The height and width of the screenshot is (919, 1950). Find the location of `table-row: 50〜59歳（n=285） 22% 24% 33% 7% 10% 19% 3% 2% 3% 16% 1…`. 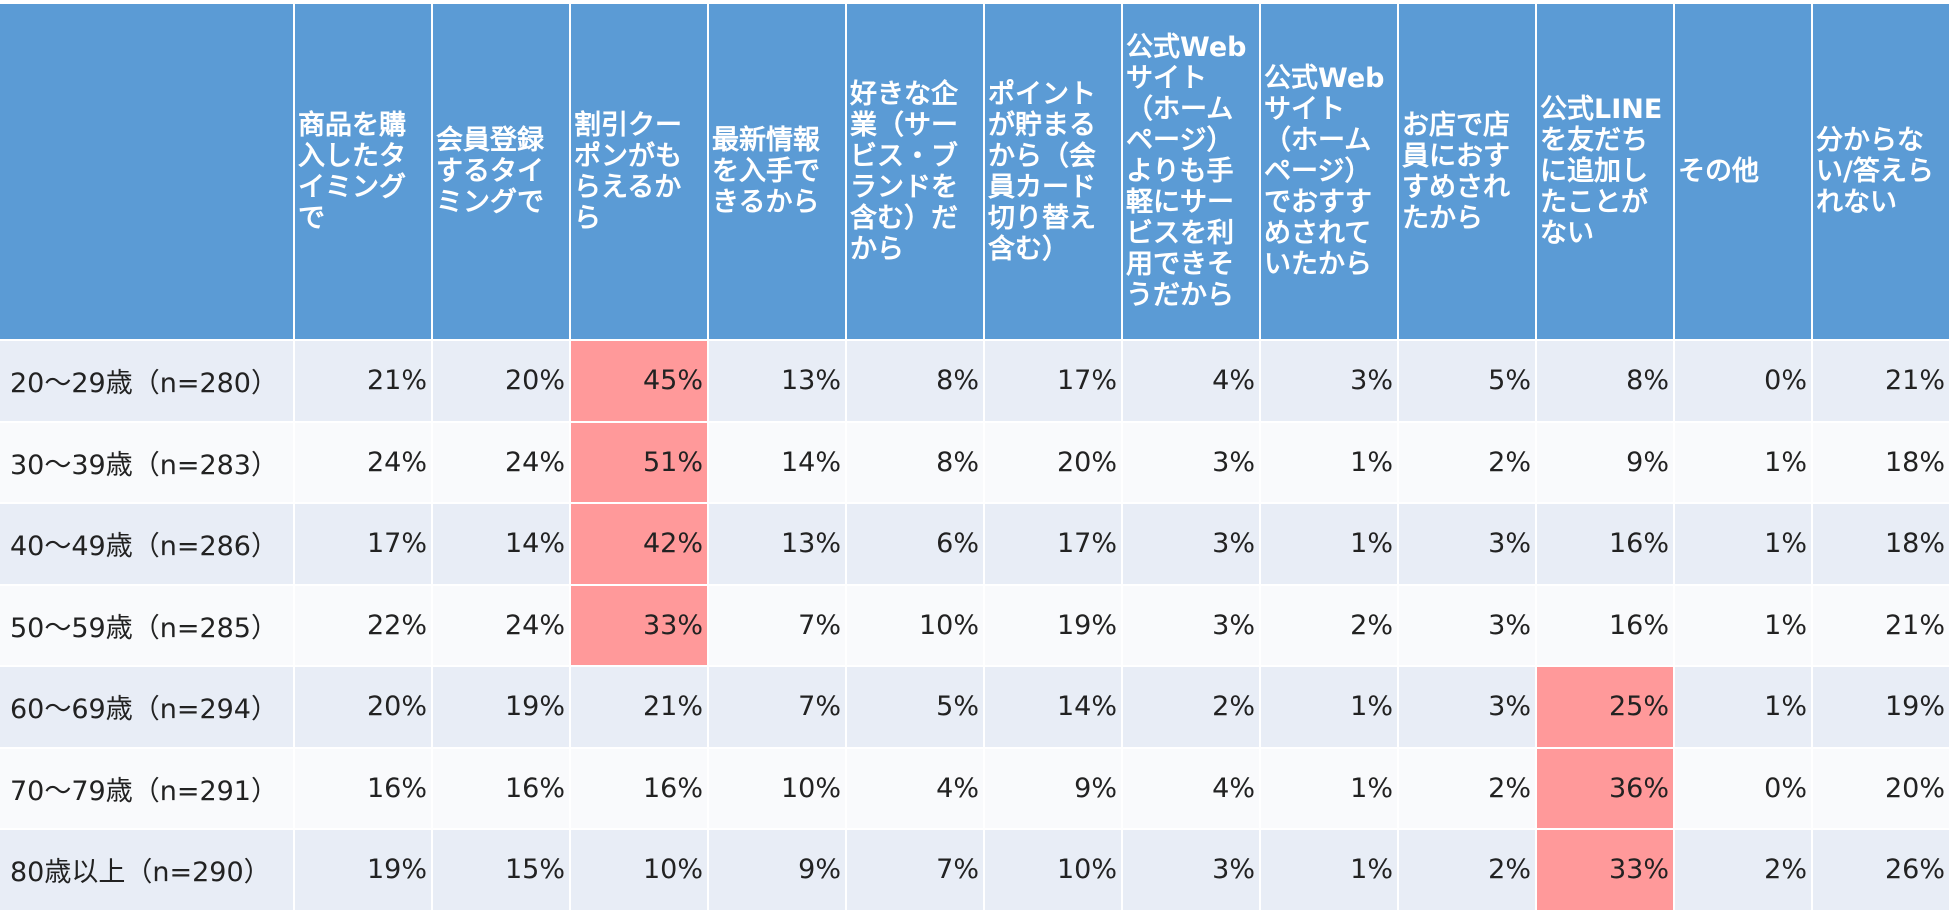

table-row: 50〜59歳（n=285） 22% 24% 33% 7% 10% 19% 3% 2% 3% 16% 1… is located at coordinates (975, 625).